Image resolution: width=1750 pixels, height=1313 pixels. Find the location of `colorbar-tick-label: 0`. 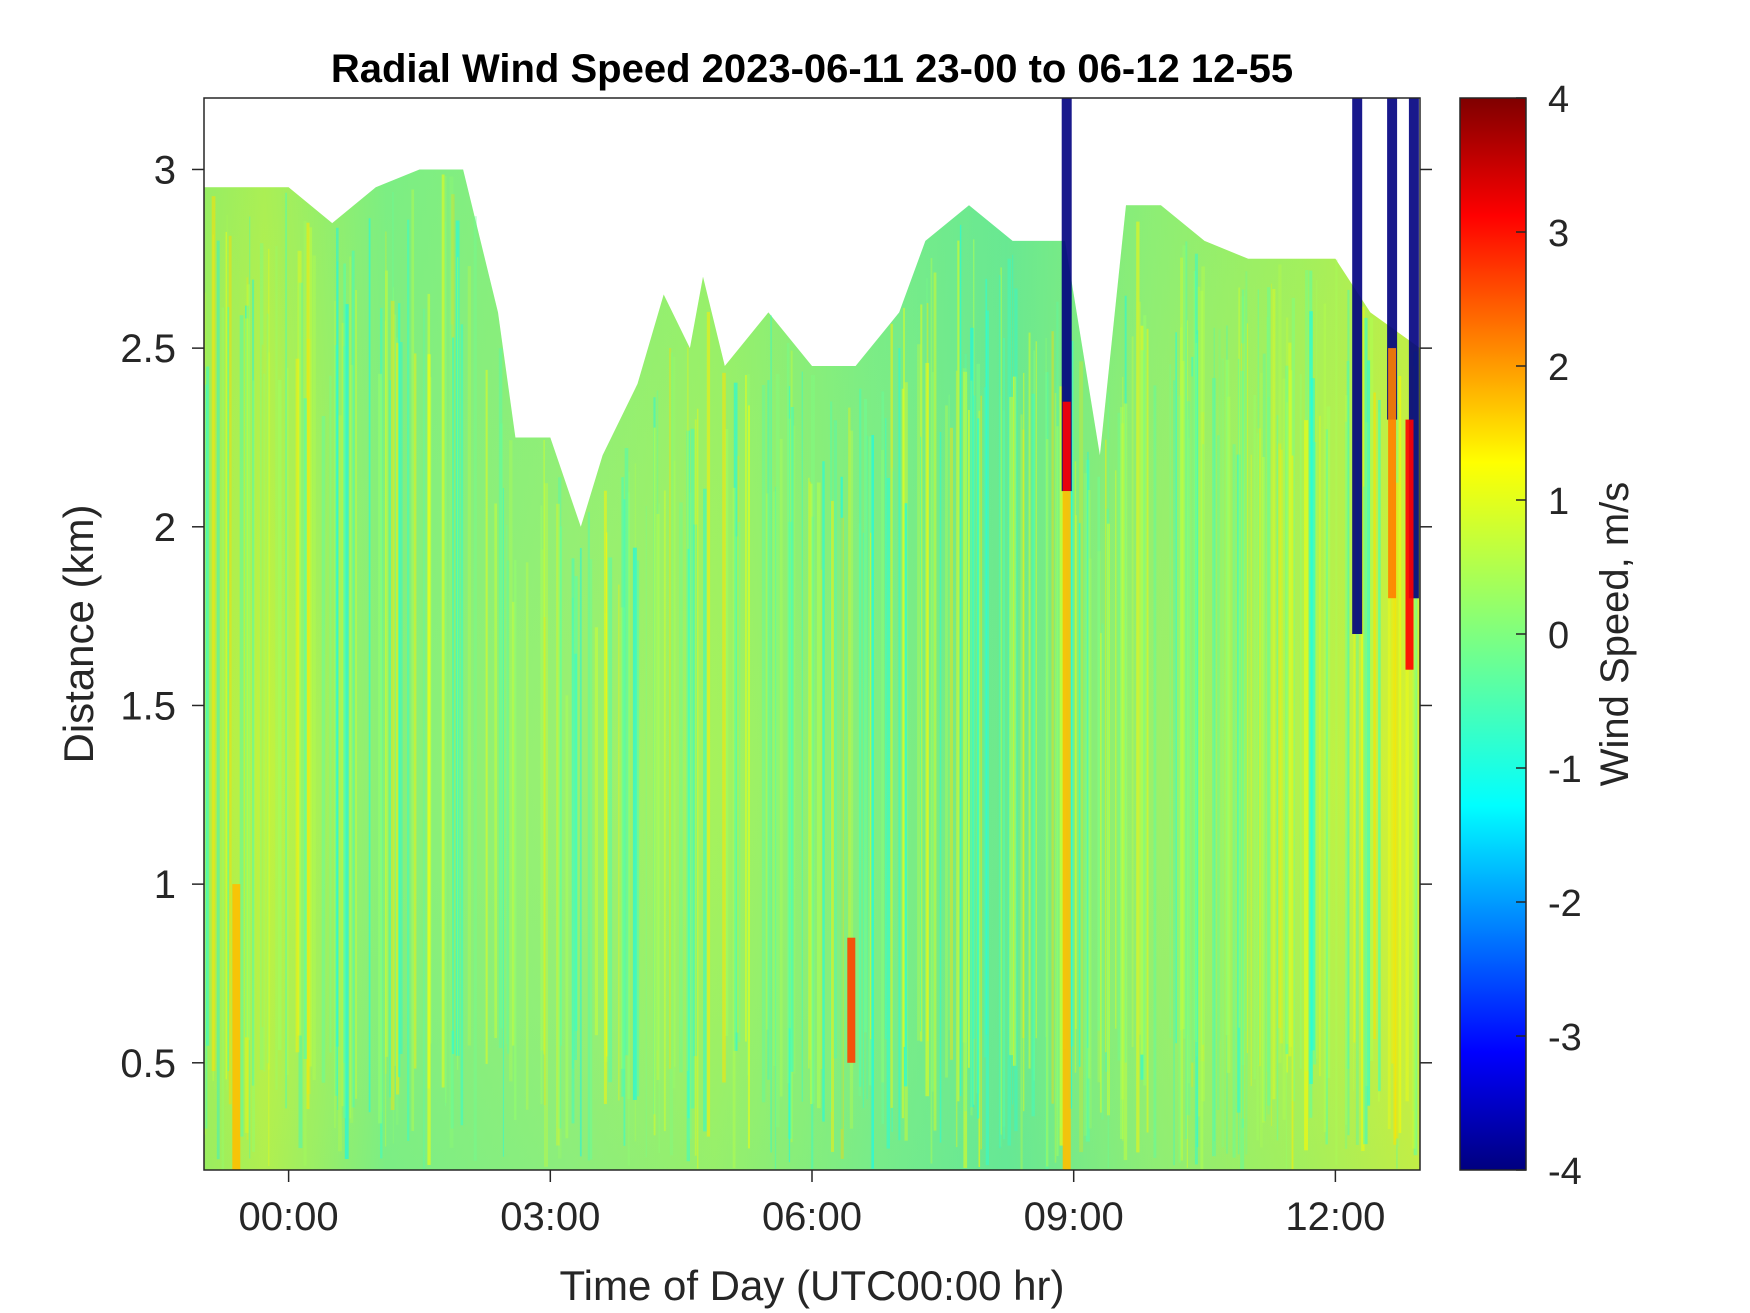

colorbar-tick-label: 0 is located at coordinates (1558, 636).